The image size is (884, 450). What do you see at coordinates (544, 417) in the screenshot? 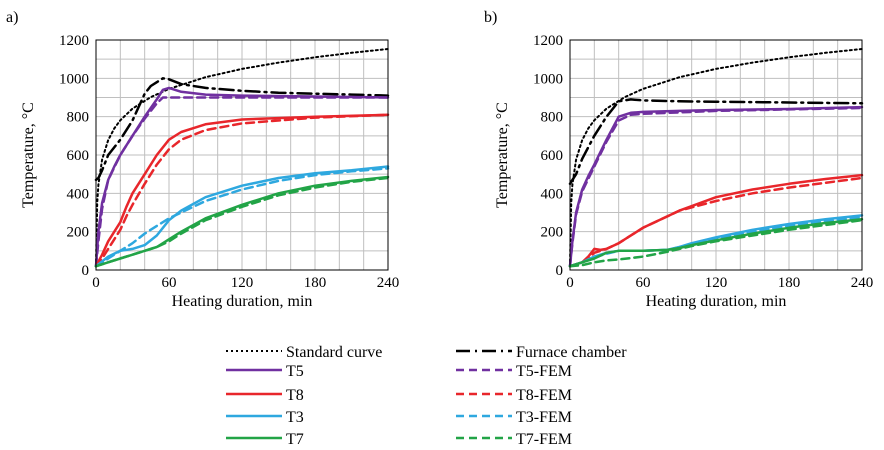
I see `legend-label-t3-fem: T3-FEM` at bounding box center [544, 417].